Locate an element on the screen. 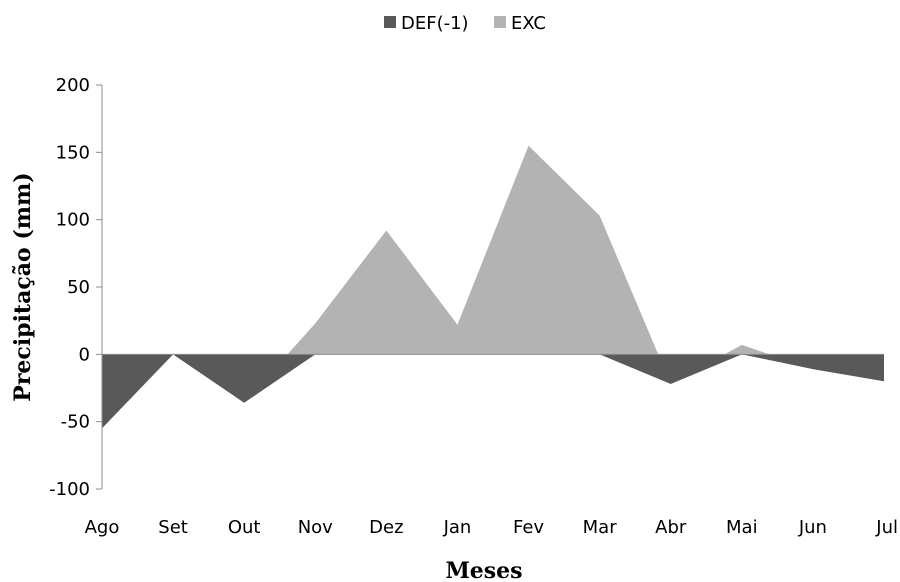 Image resolution: width=900 pixels, height=582 pixels. y-tick-label: 50 is located at coordinates (78, 287).